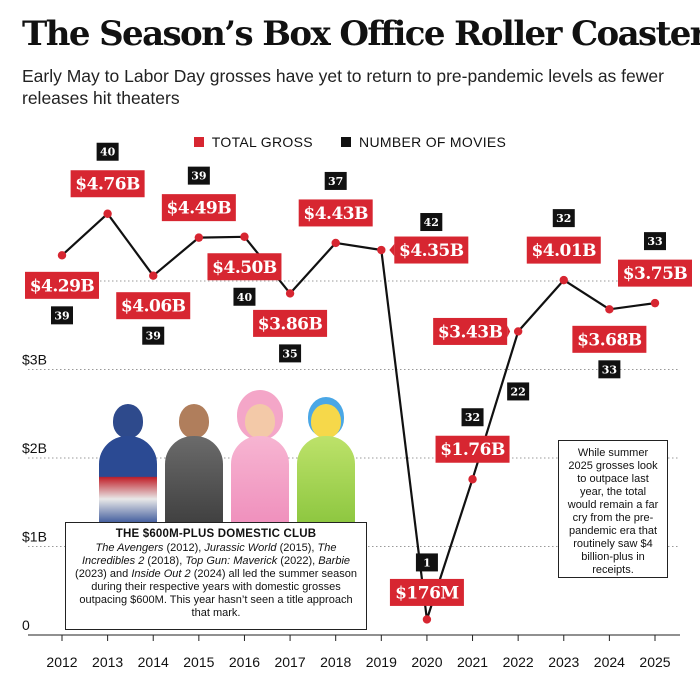  Describe the element at coordinates (326, 462) in the screenshot. I see `inside-out-joy-figure` at that location.